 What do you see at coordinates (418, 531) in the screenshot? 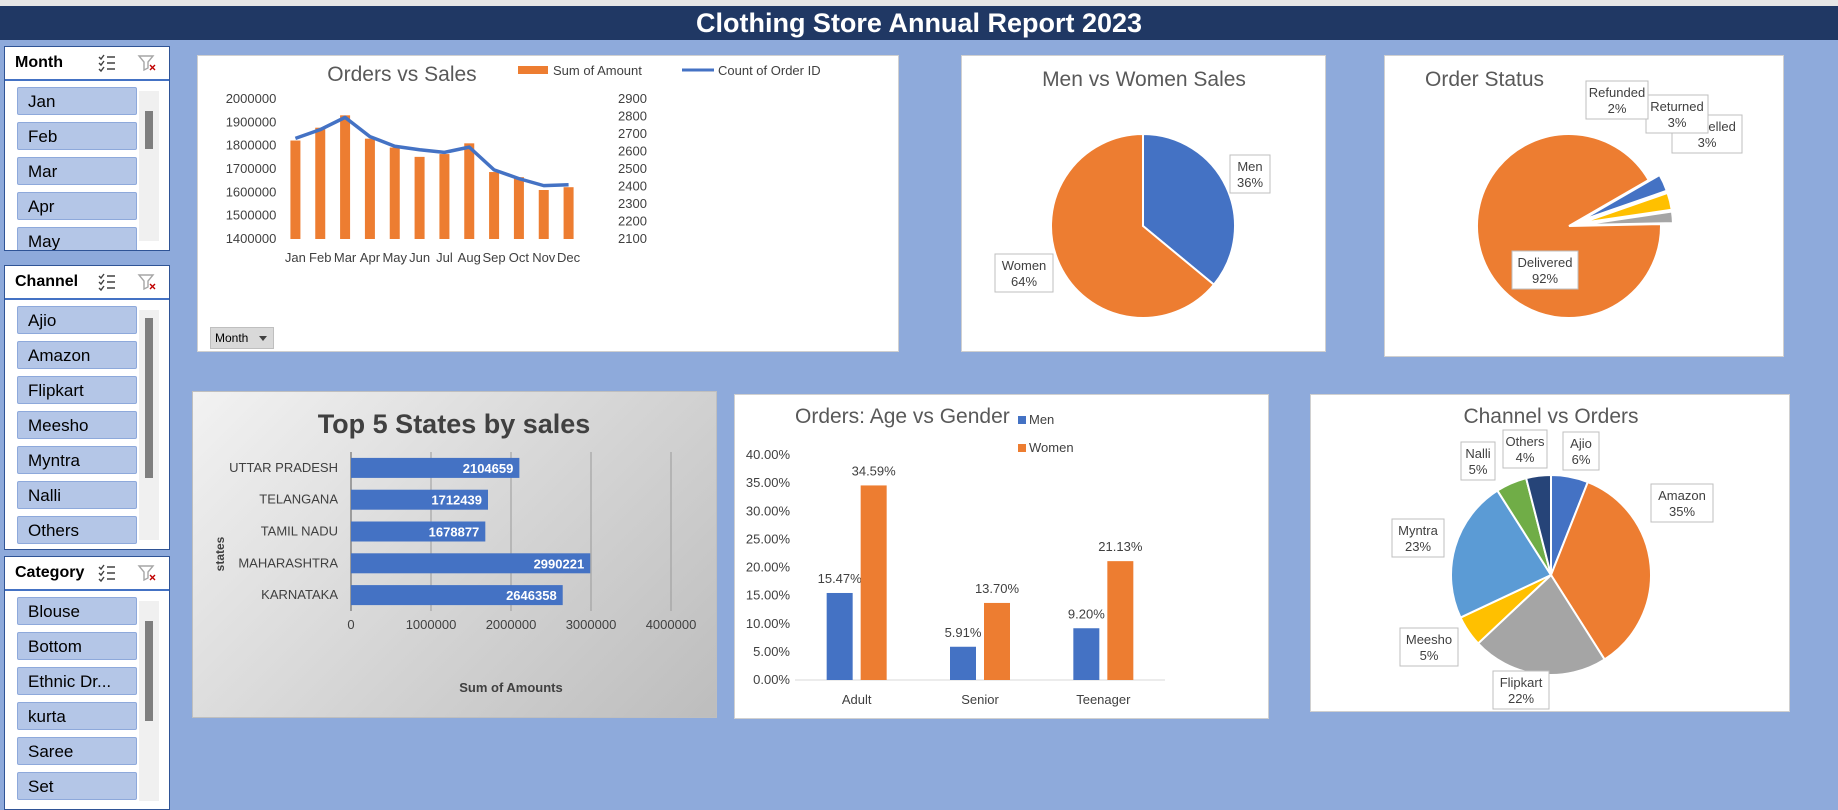
I see `bar-tamil-nadu` at bounding box center [418, 531].